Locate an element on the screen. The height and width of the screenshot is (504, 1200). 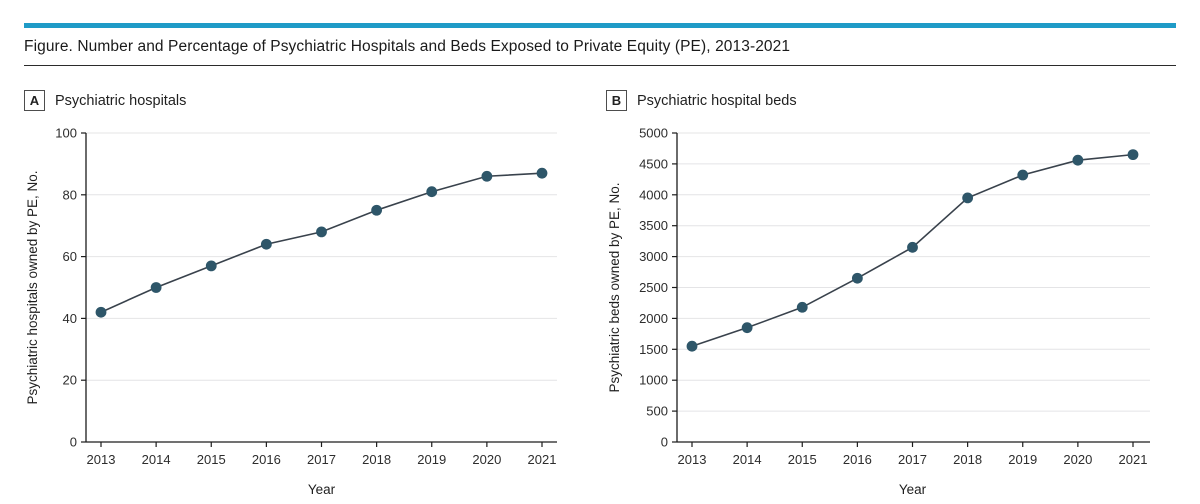
y-tick-label: 80 is located at coordinates (70, 194).